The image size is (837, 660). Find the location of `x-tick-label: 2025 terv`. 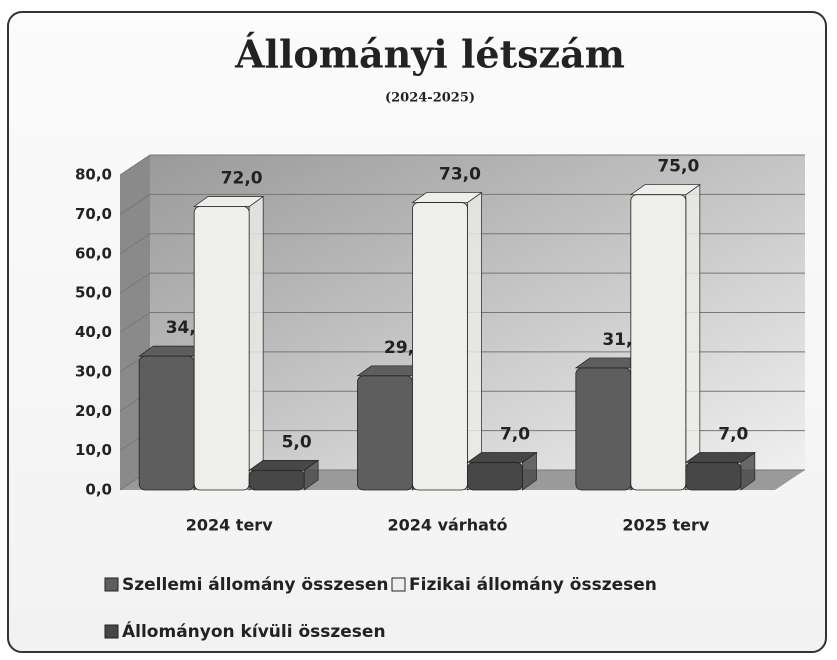

x-tick-label: 2025 terv is located at coordinates (665, 525).